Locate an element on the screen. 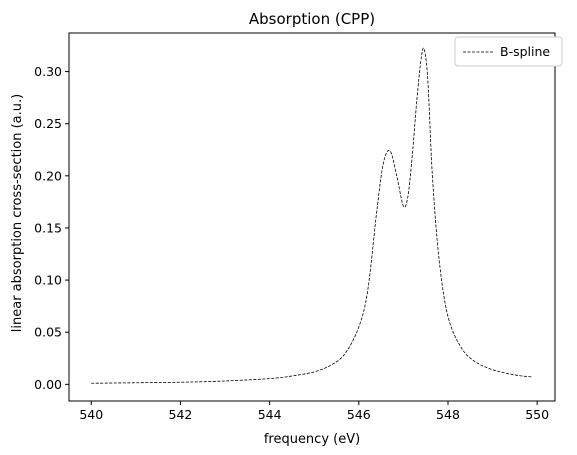 The height and width of the screenshot is (455, 577). x-tick-label-542: 542 is located at coordinates (181, 414).